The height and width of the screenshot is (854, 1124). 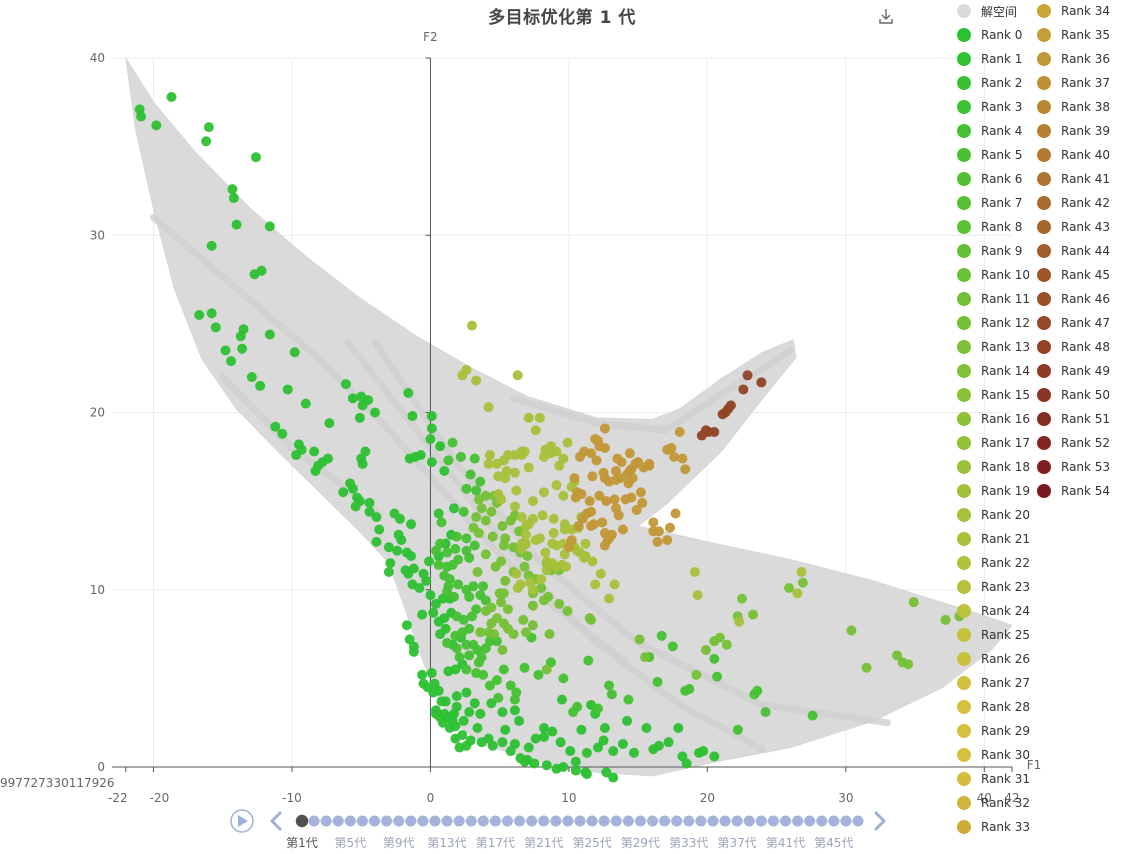 What do you see at coordinates (737, 843) in the screenshot?
I see `timeline-label: 第37代` at bounding box center [737, 843].